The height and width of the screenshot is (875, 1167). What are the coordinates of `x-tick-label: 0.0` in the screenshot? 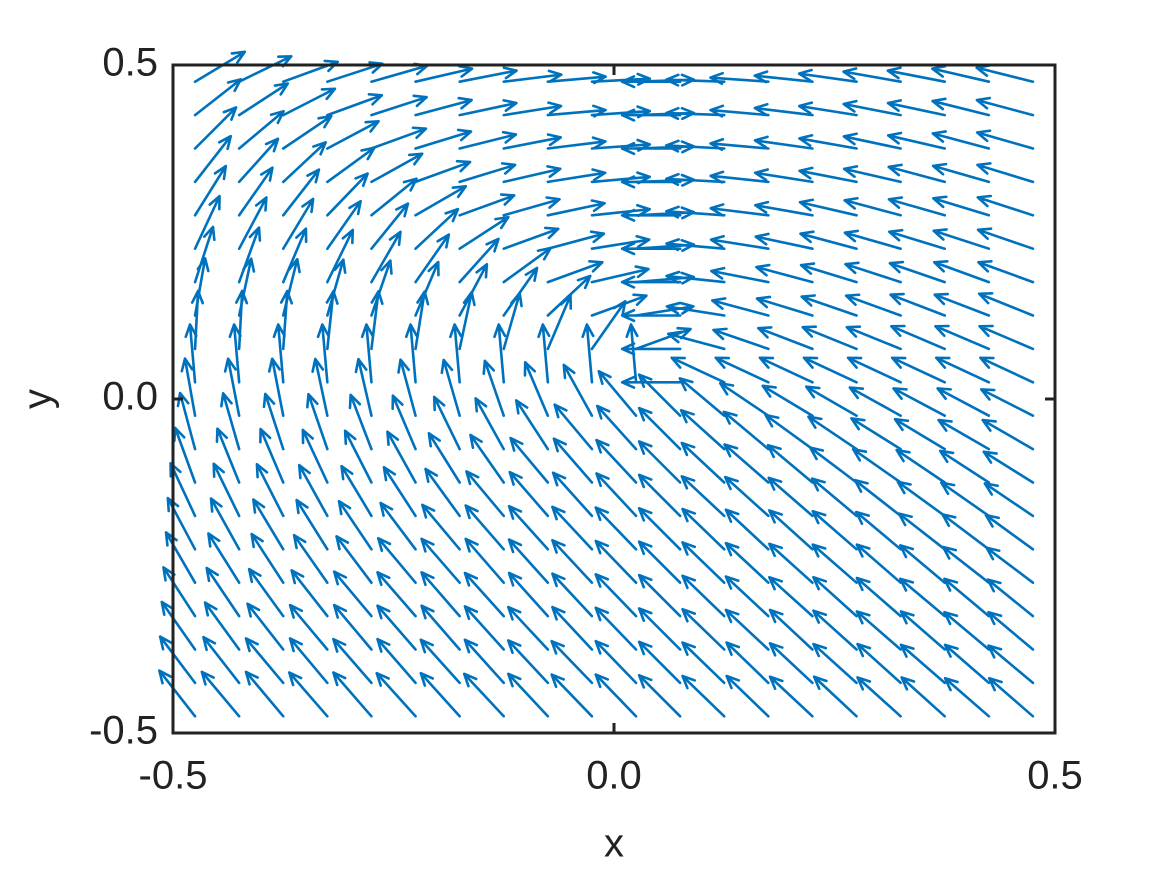 It's located at (614, 776).